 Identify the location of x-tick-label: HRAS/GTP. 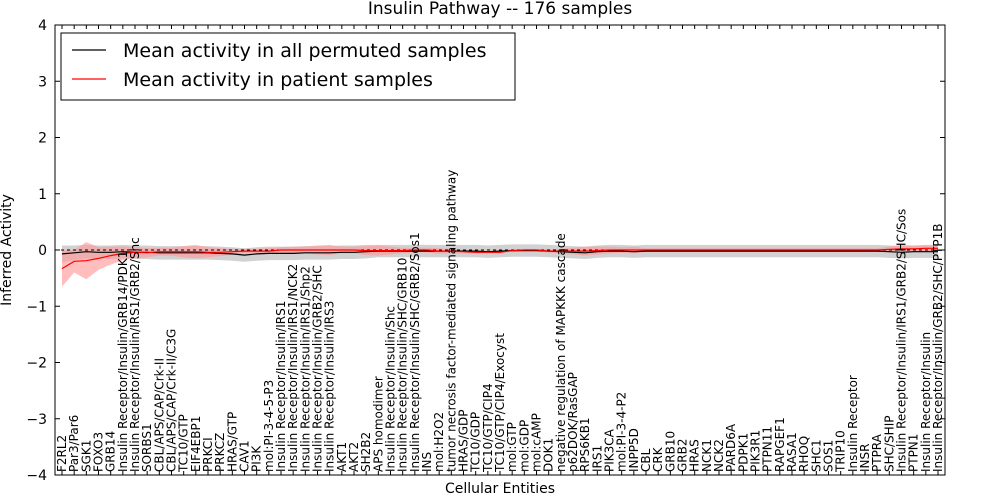
(232, 442).